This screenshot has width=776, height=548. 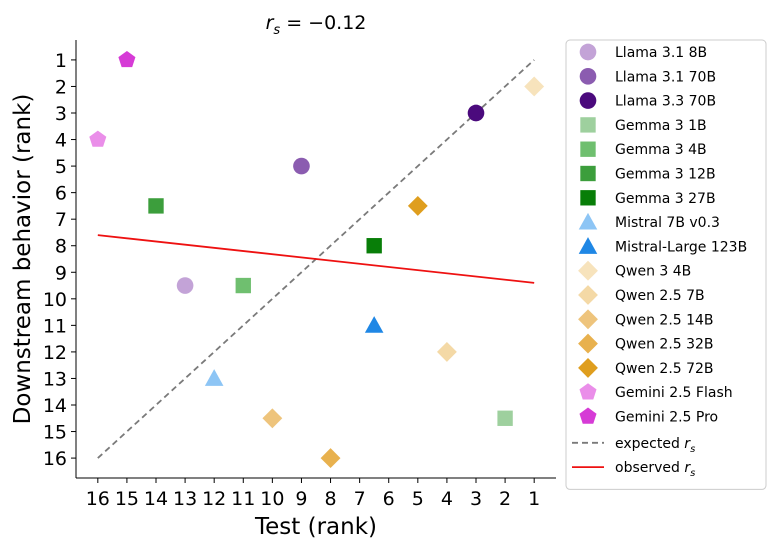 I want to click on legend-line-name: expected, so click(x=649, y=444).